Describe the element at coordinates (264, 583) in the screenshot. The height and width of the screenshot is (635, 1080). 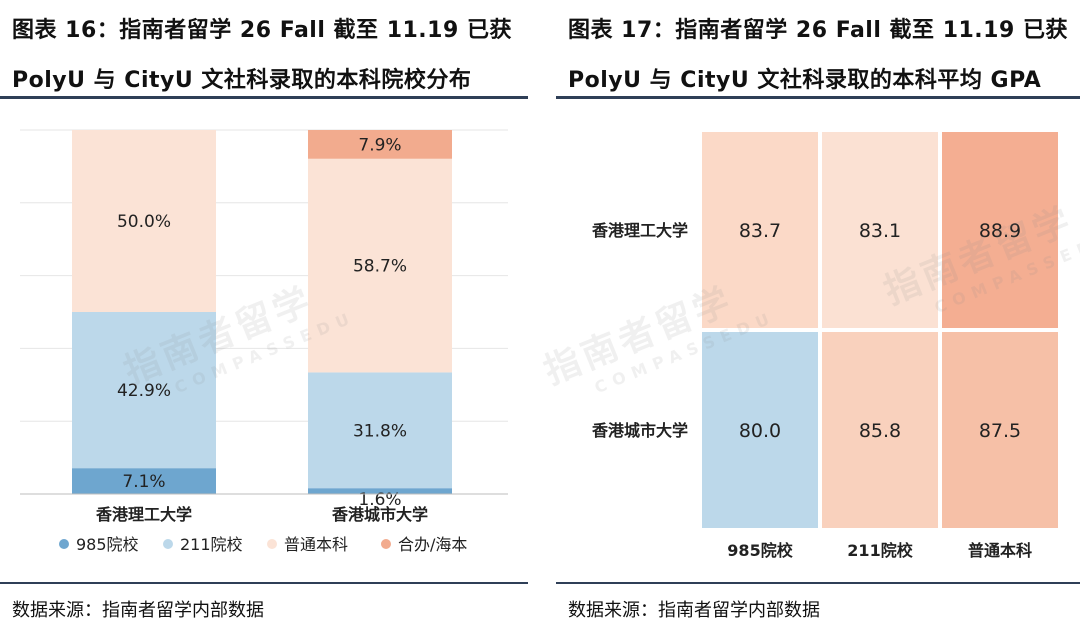
I see `left-bottom-rule` at that location.